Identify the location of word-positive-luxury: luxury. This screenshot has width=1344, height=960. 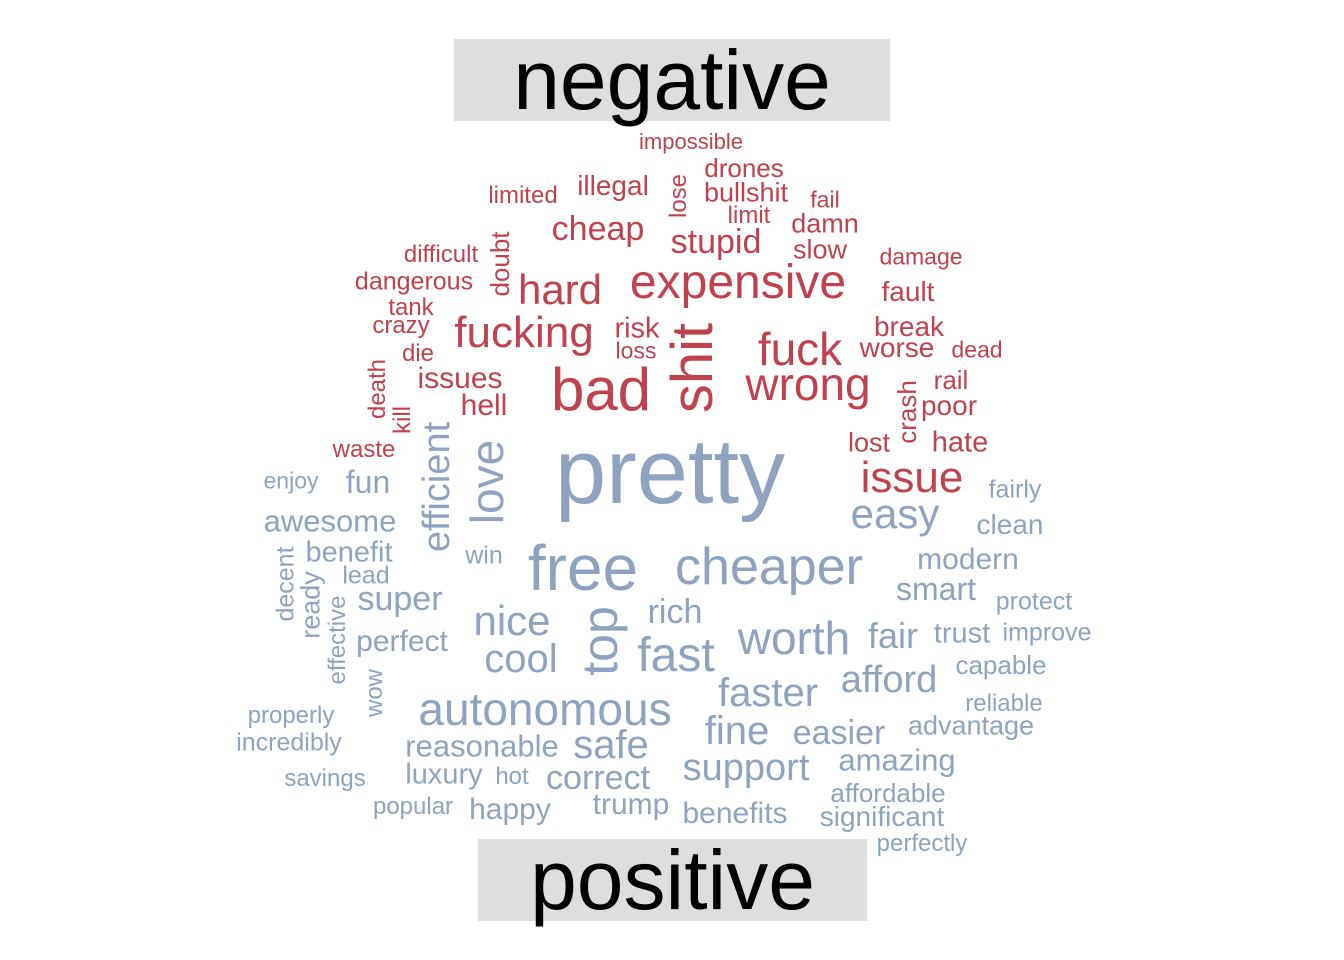
(444, 774).